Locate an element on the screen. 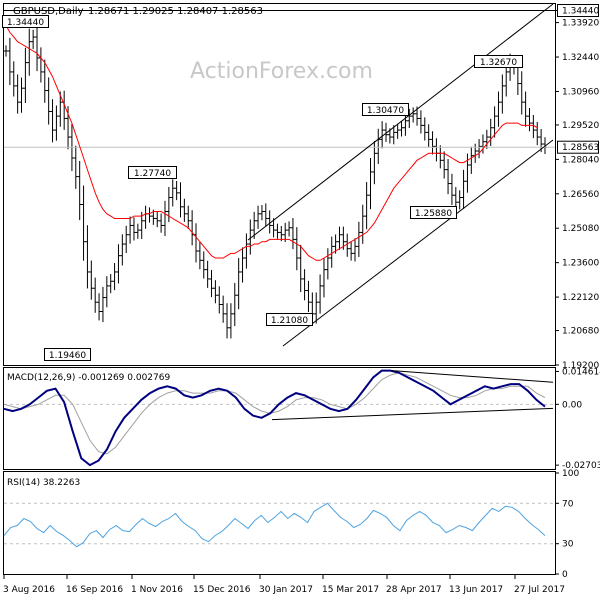 This screenshot has width=600, height=600. price-axis-label: 1.26560 is located at coordinates (580, 195).